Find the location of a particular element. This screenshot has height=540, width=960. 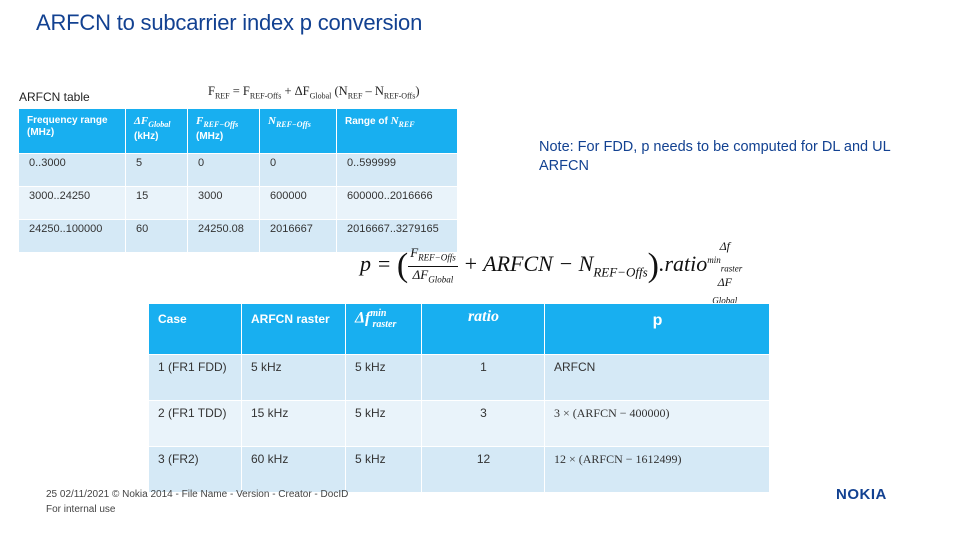

header-delta-f-global: ΔFGlobal (kHz) is located at coordinates (156, 131).